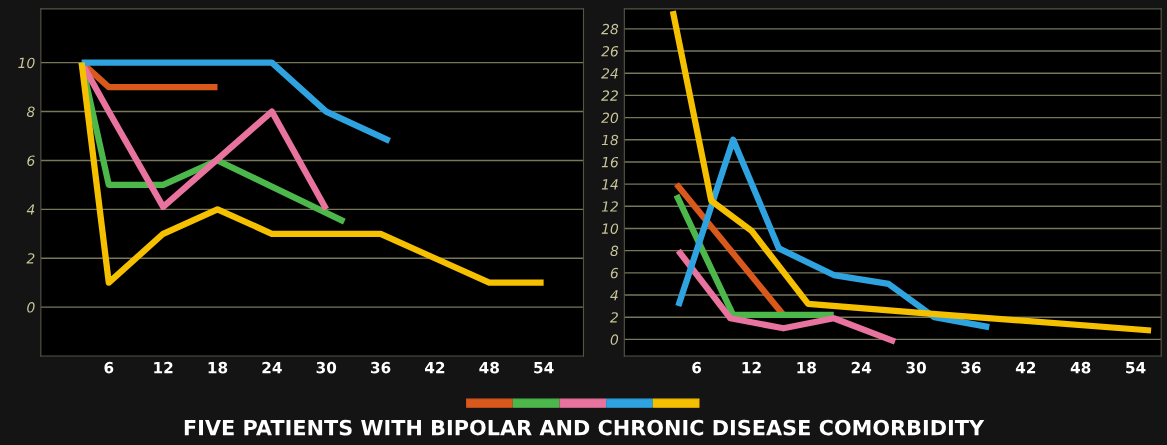 The height and width of the screenshot is (445, 1167). Describe the element at coordinates (609, 73) in the screenshot. I see `y-tick-label: 24` at that location.